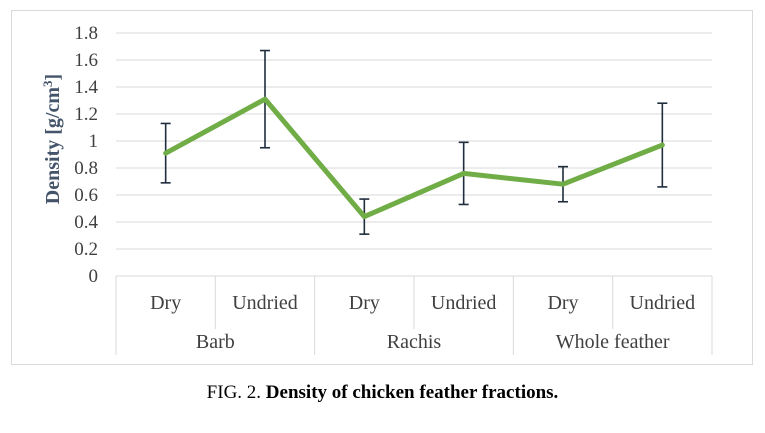  What do you see at coordinates (215, 342) in the screenshot?
I see `x-group-label: Barb` at bounding box center [215, 342].